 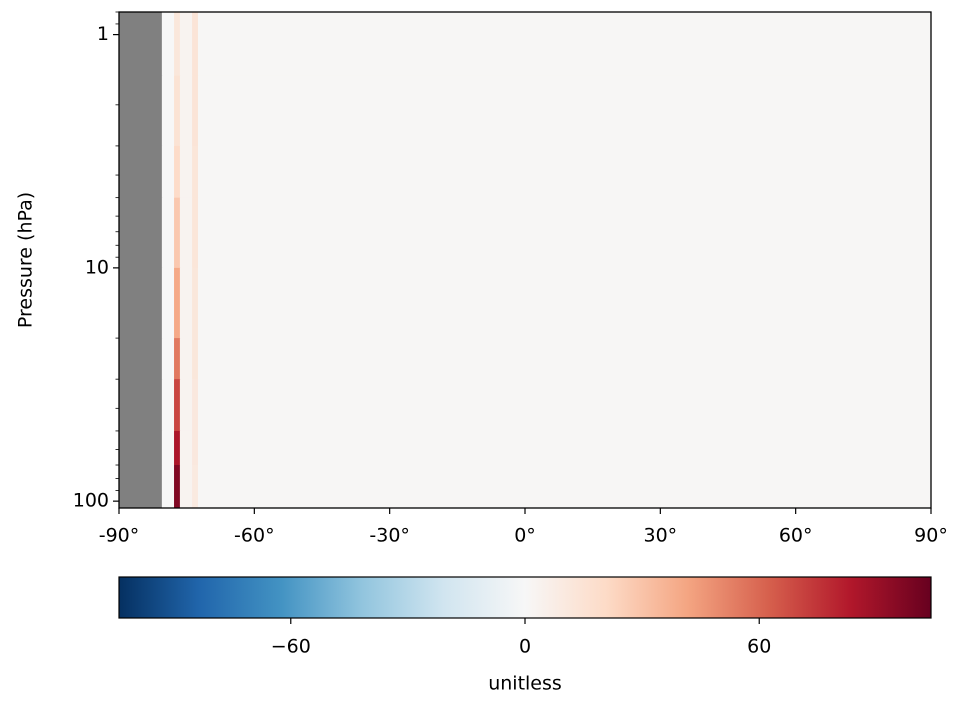 What do you see at coordinates (103, 34) in the screenshot?
I see `y-tick-label: 1` at bounding box center [103, 34].